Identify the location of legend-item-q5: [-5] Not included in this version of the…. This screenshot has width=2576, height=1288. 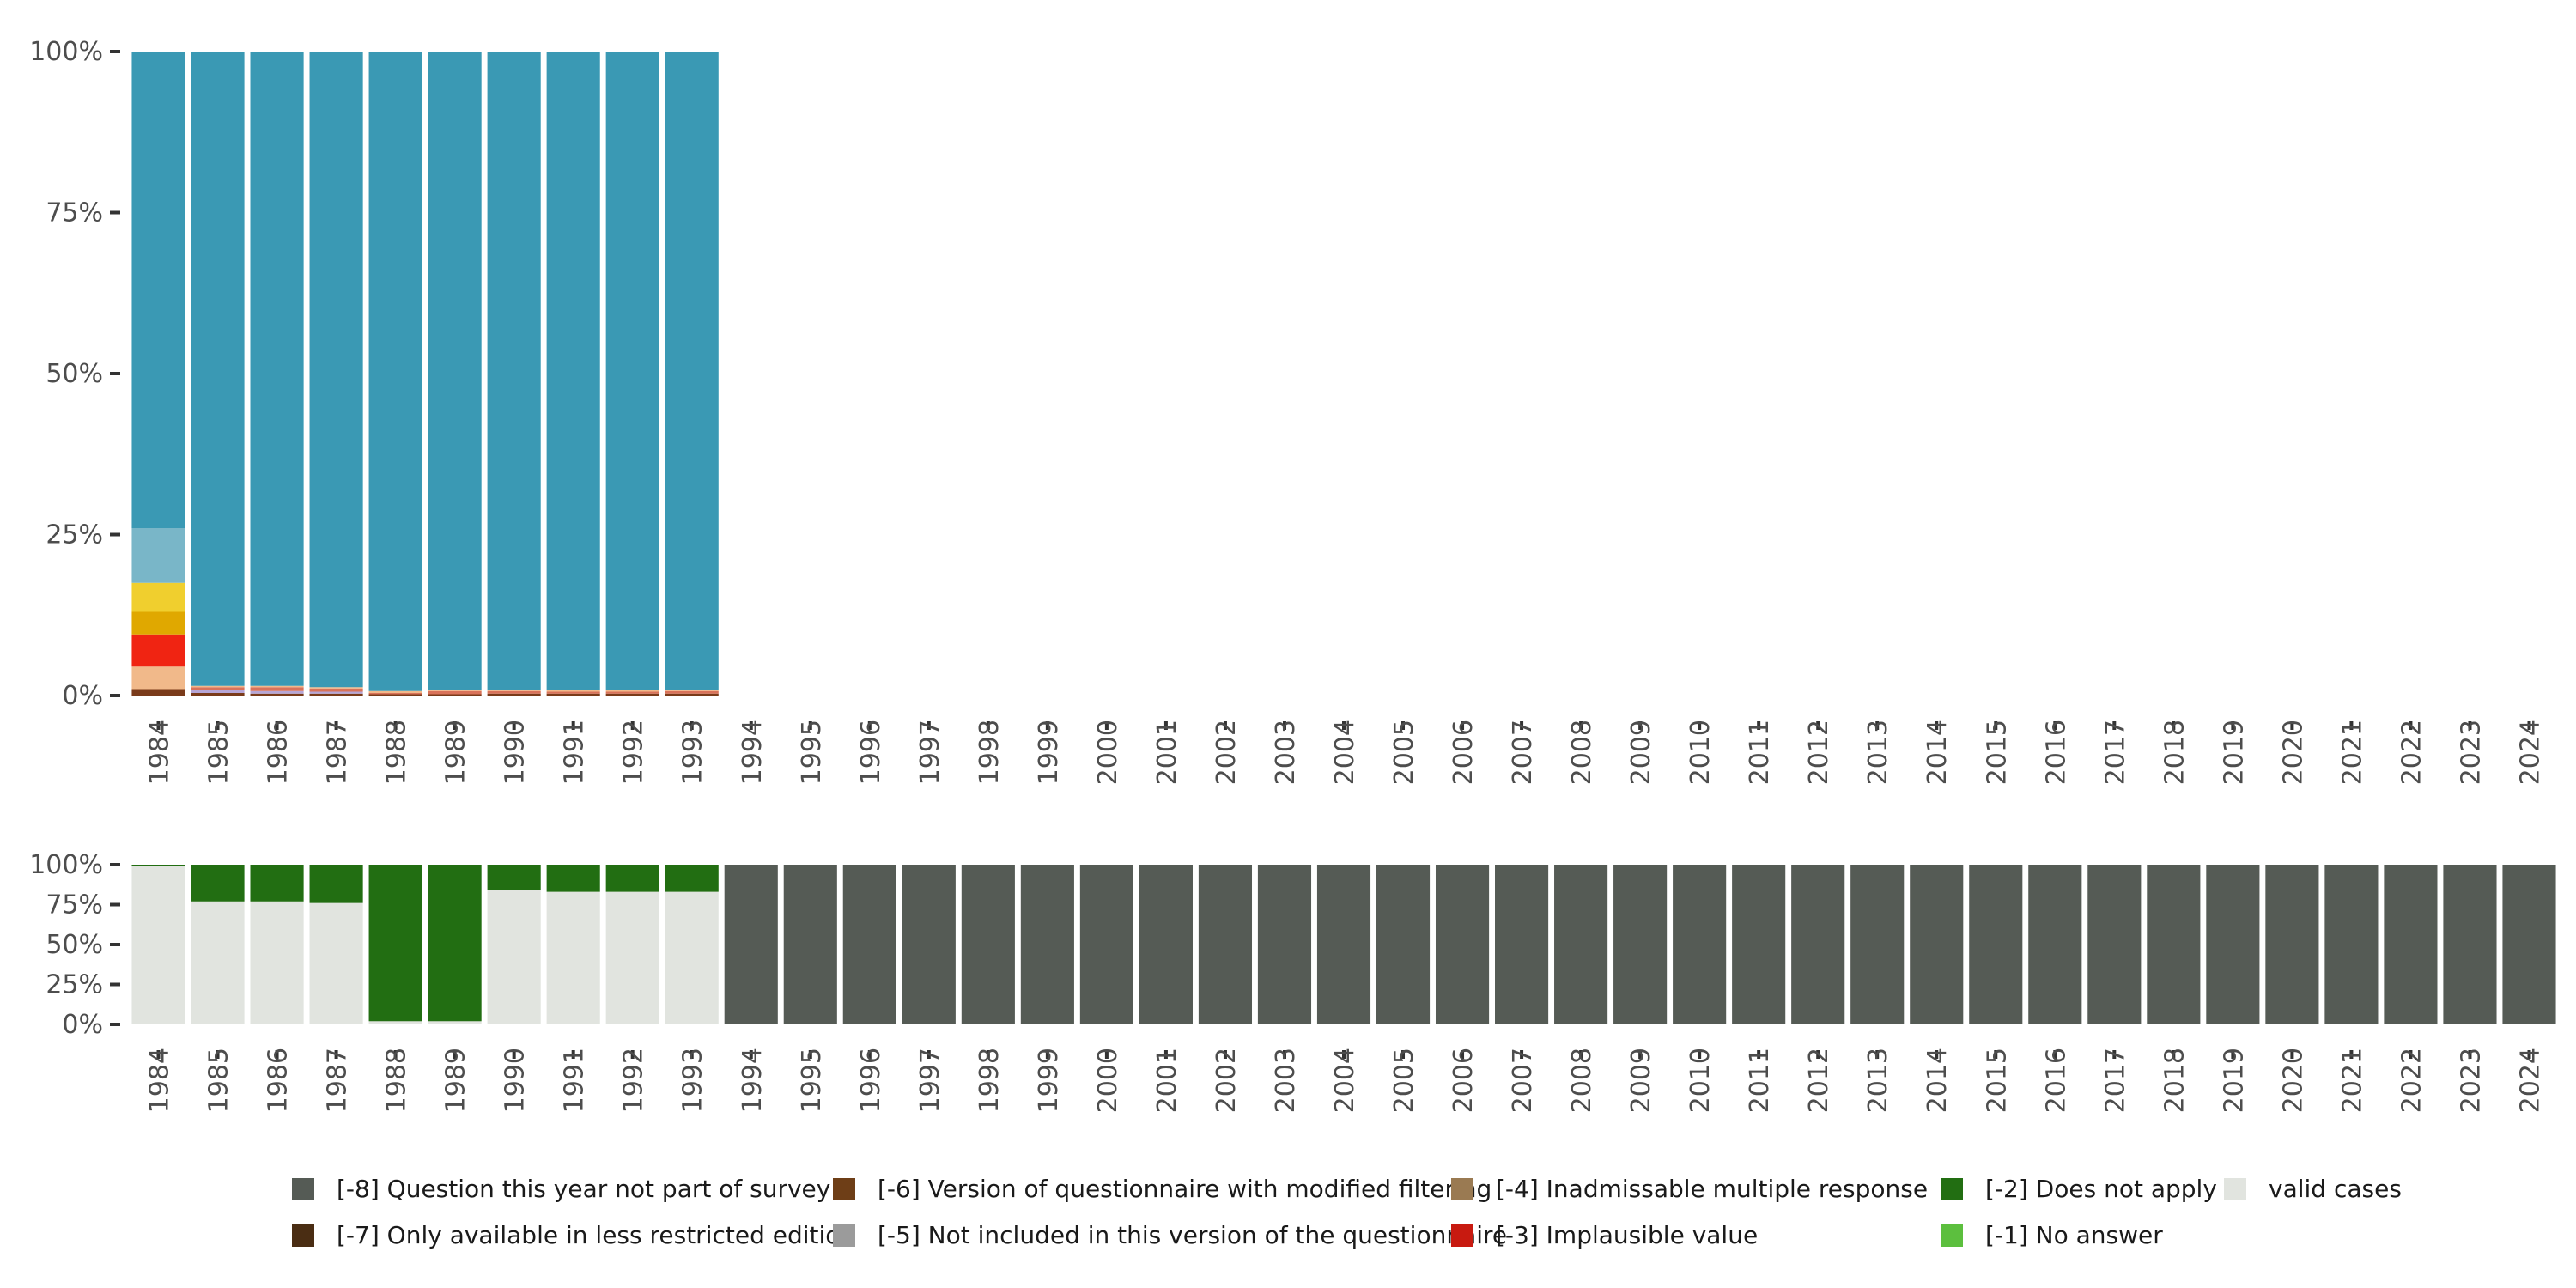
(1170, 1235).